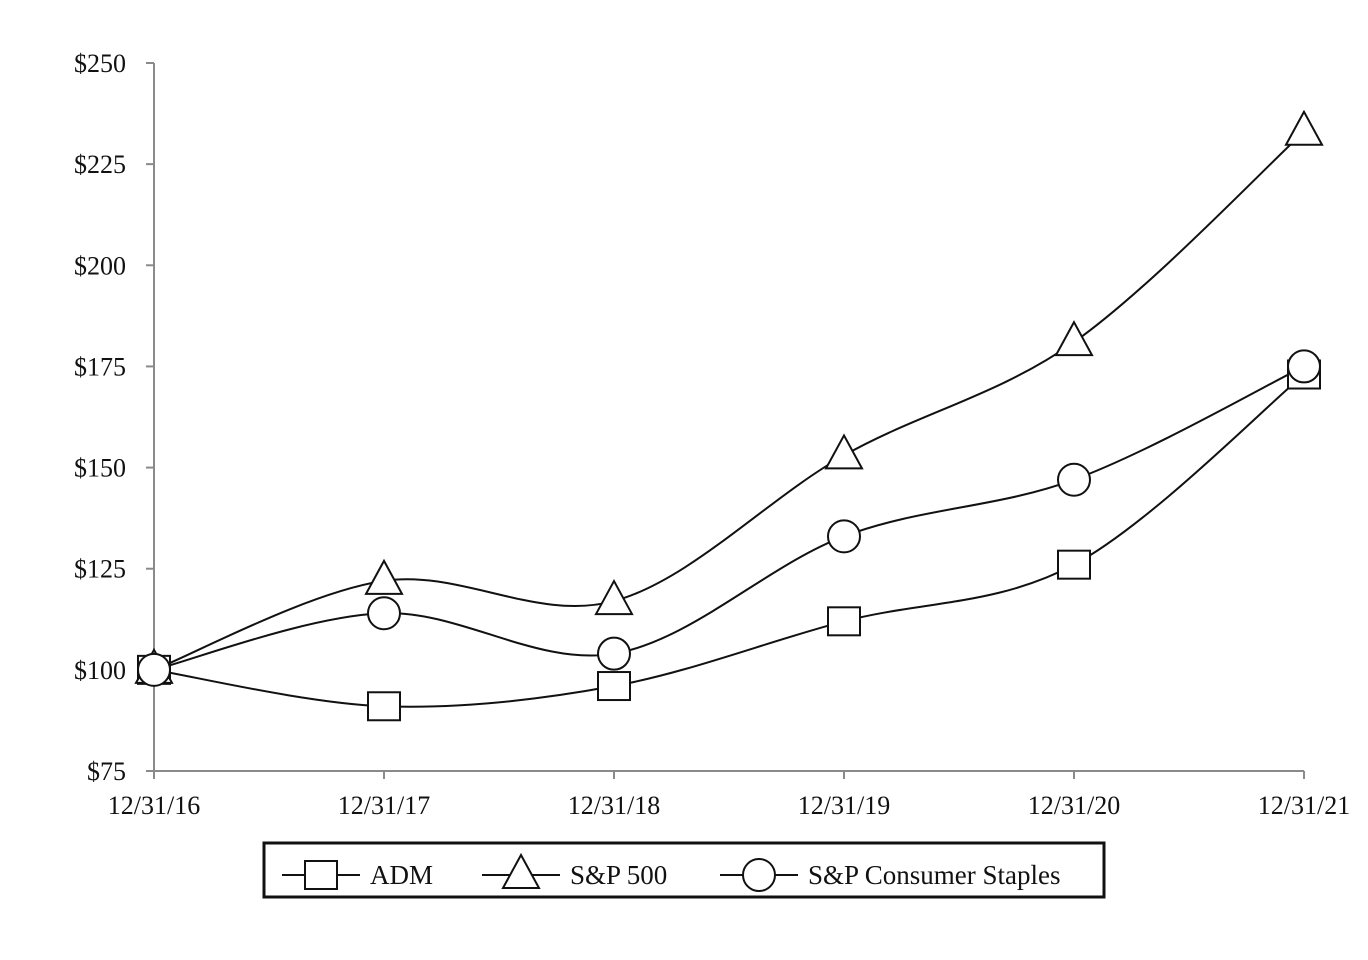 The height and width of the screenshot is (960, 1368). I want to click on y-tick-label: $225, so click(100, 164).